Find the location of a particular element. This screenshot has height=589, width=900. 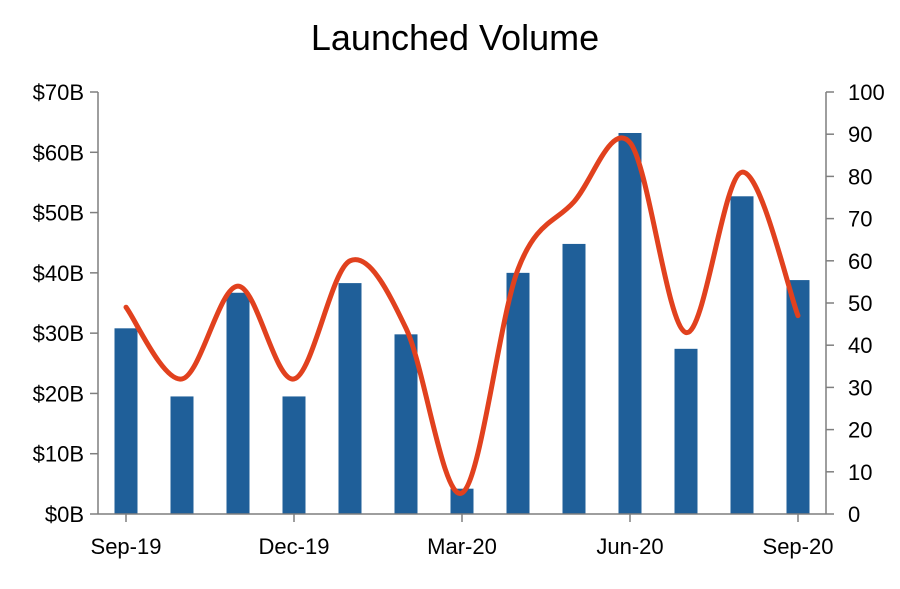

right-tick-label: 70 is located at coordinates (860, 219).